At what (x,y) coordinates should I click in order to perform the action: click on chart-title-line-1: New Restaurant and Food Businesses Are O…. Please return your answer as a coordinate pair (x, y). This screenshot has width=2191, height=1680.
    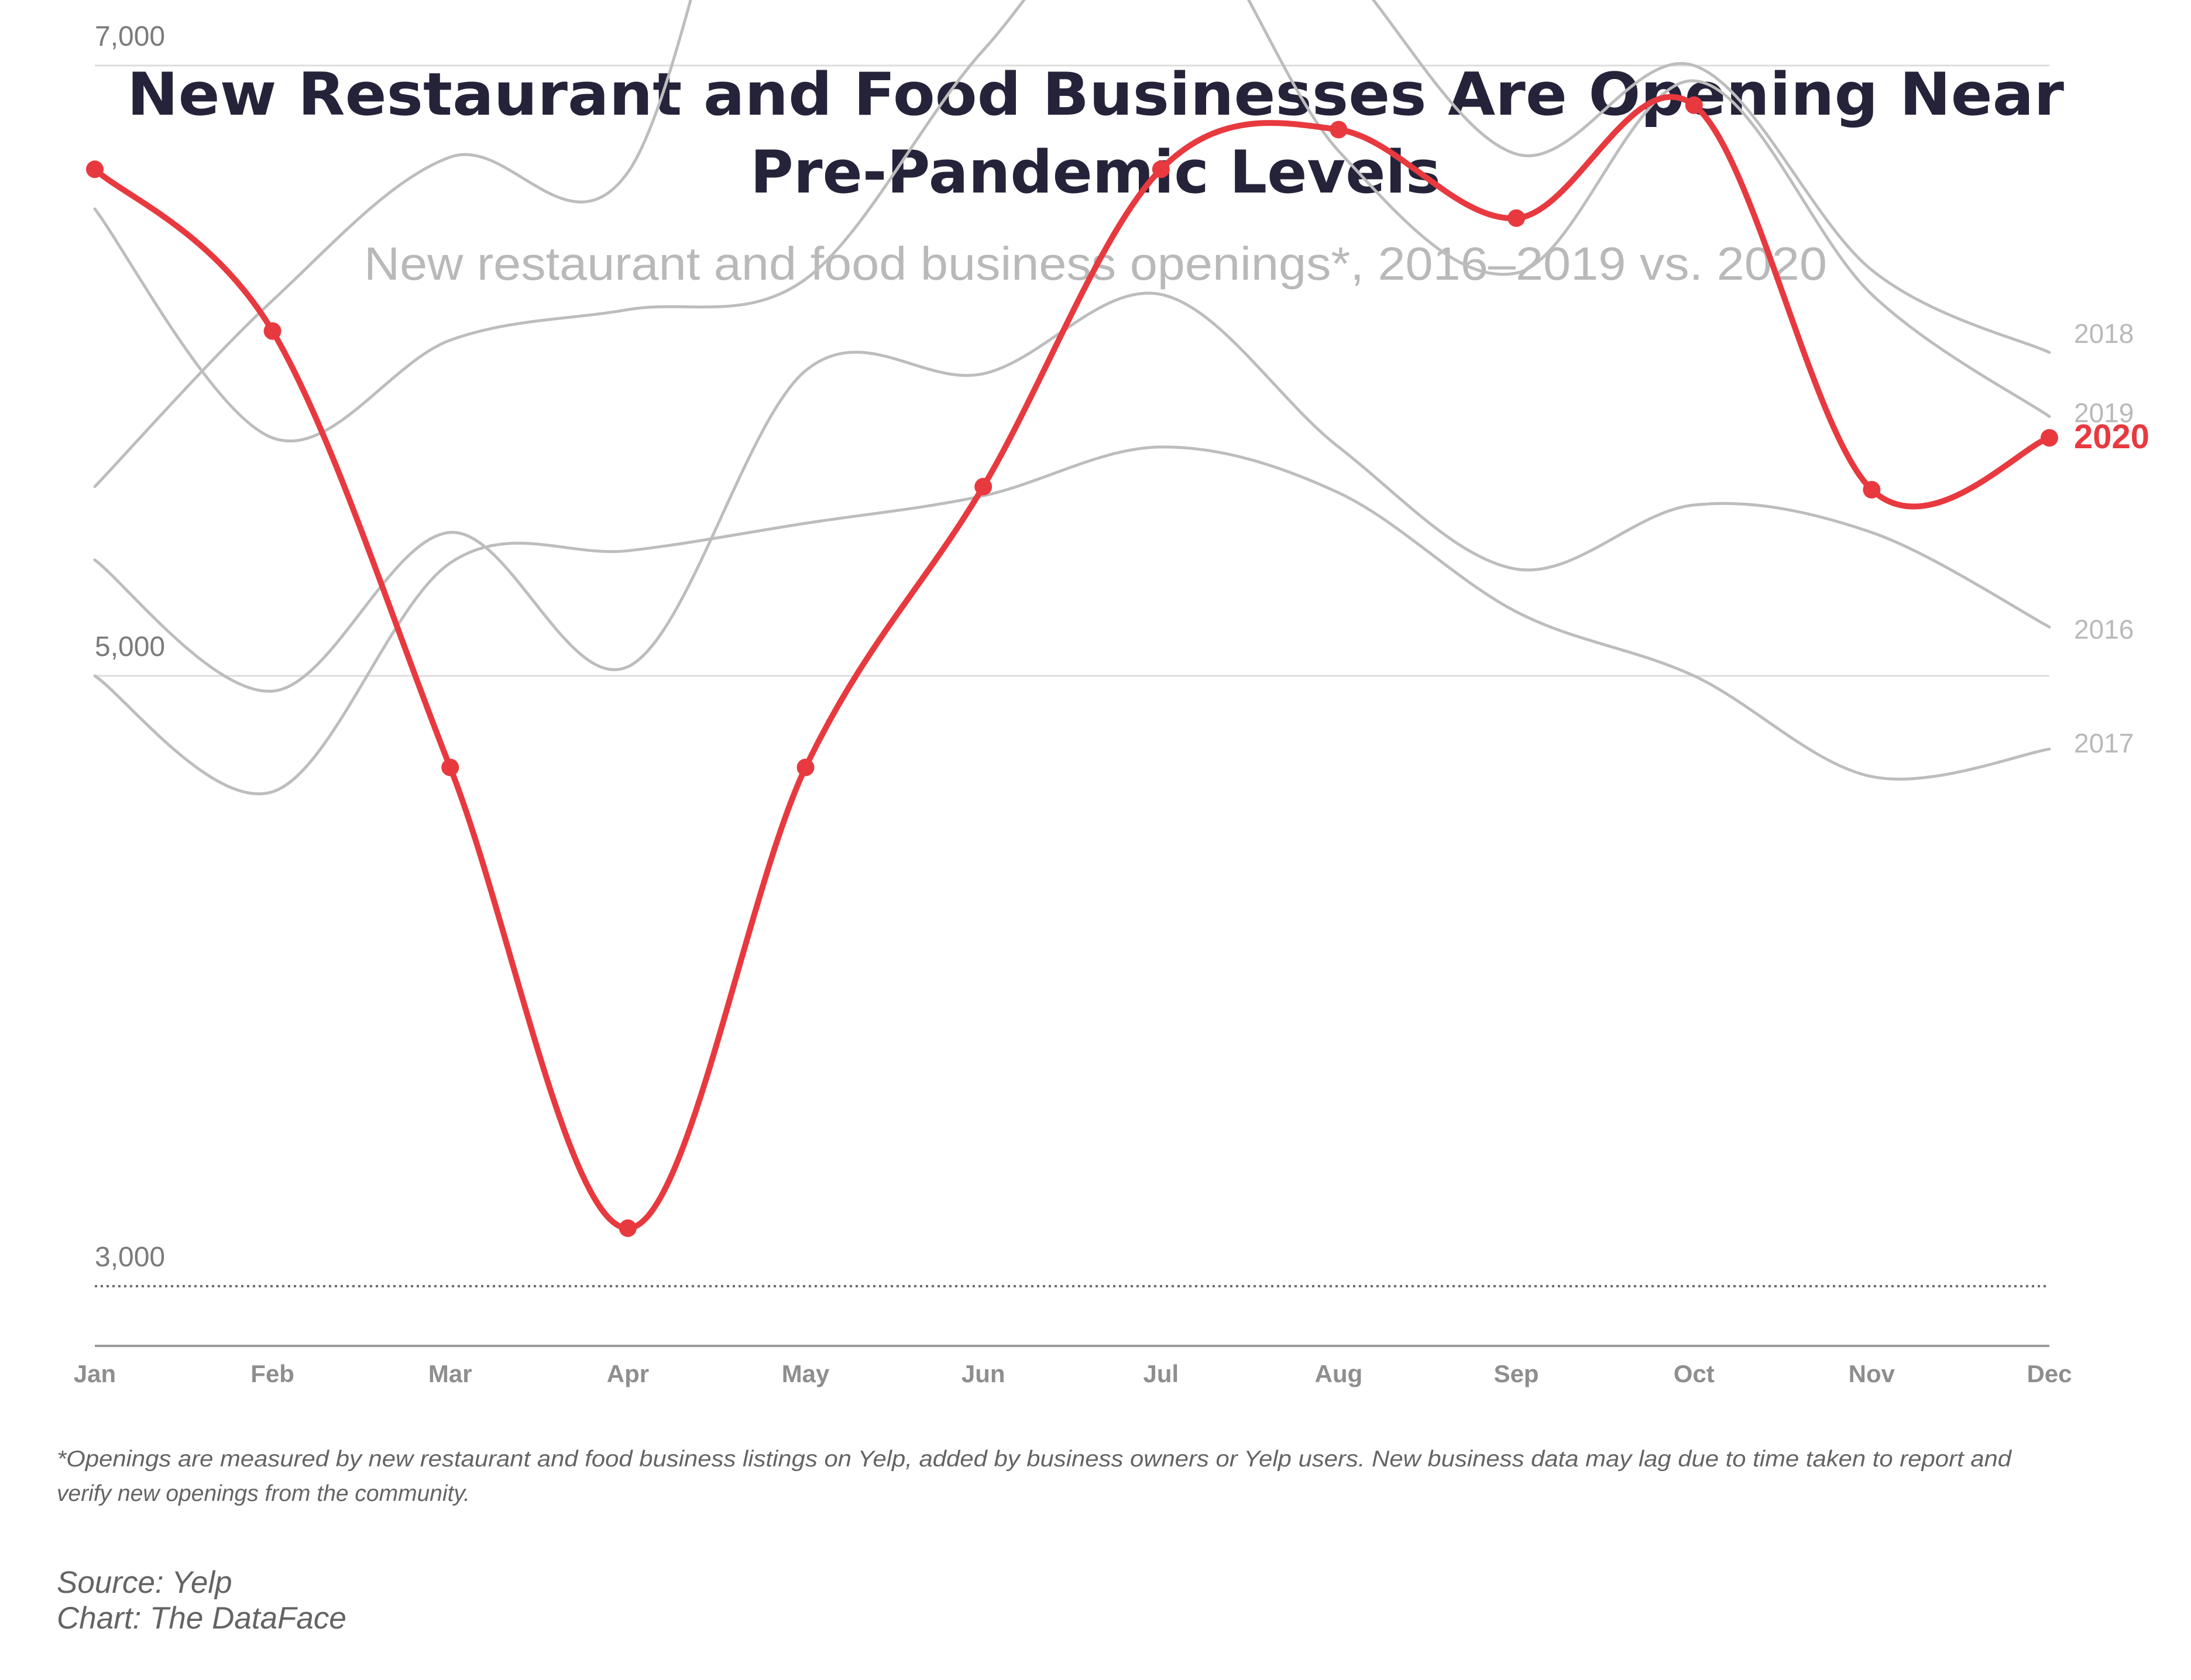
    Looking at the image, I should click on (1095, 94).